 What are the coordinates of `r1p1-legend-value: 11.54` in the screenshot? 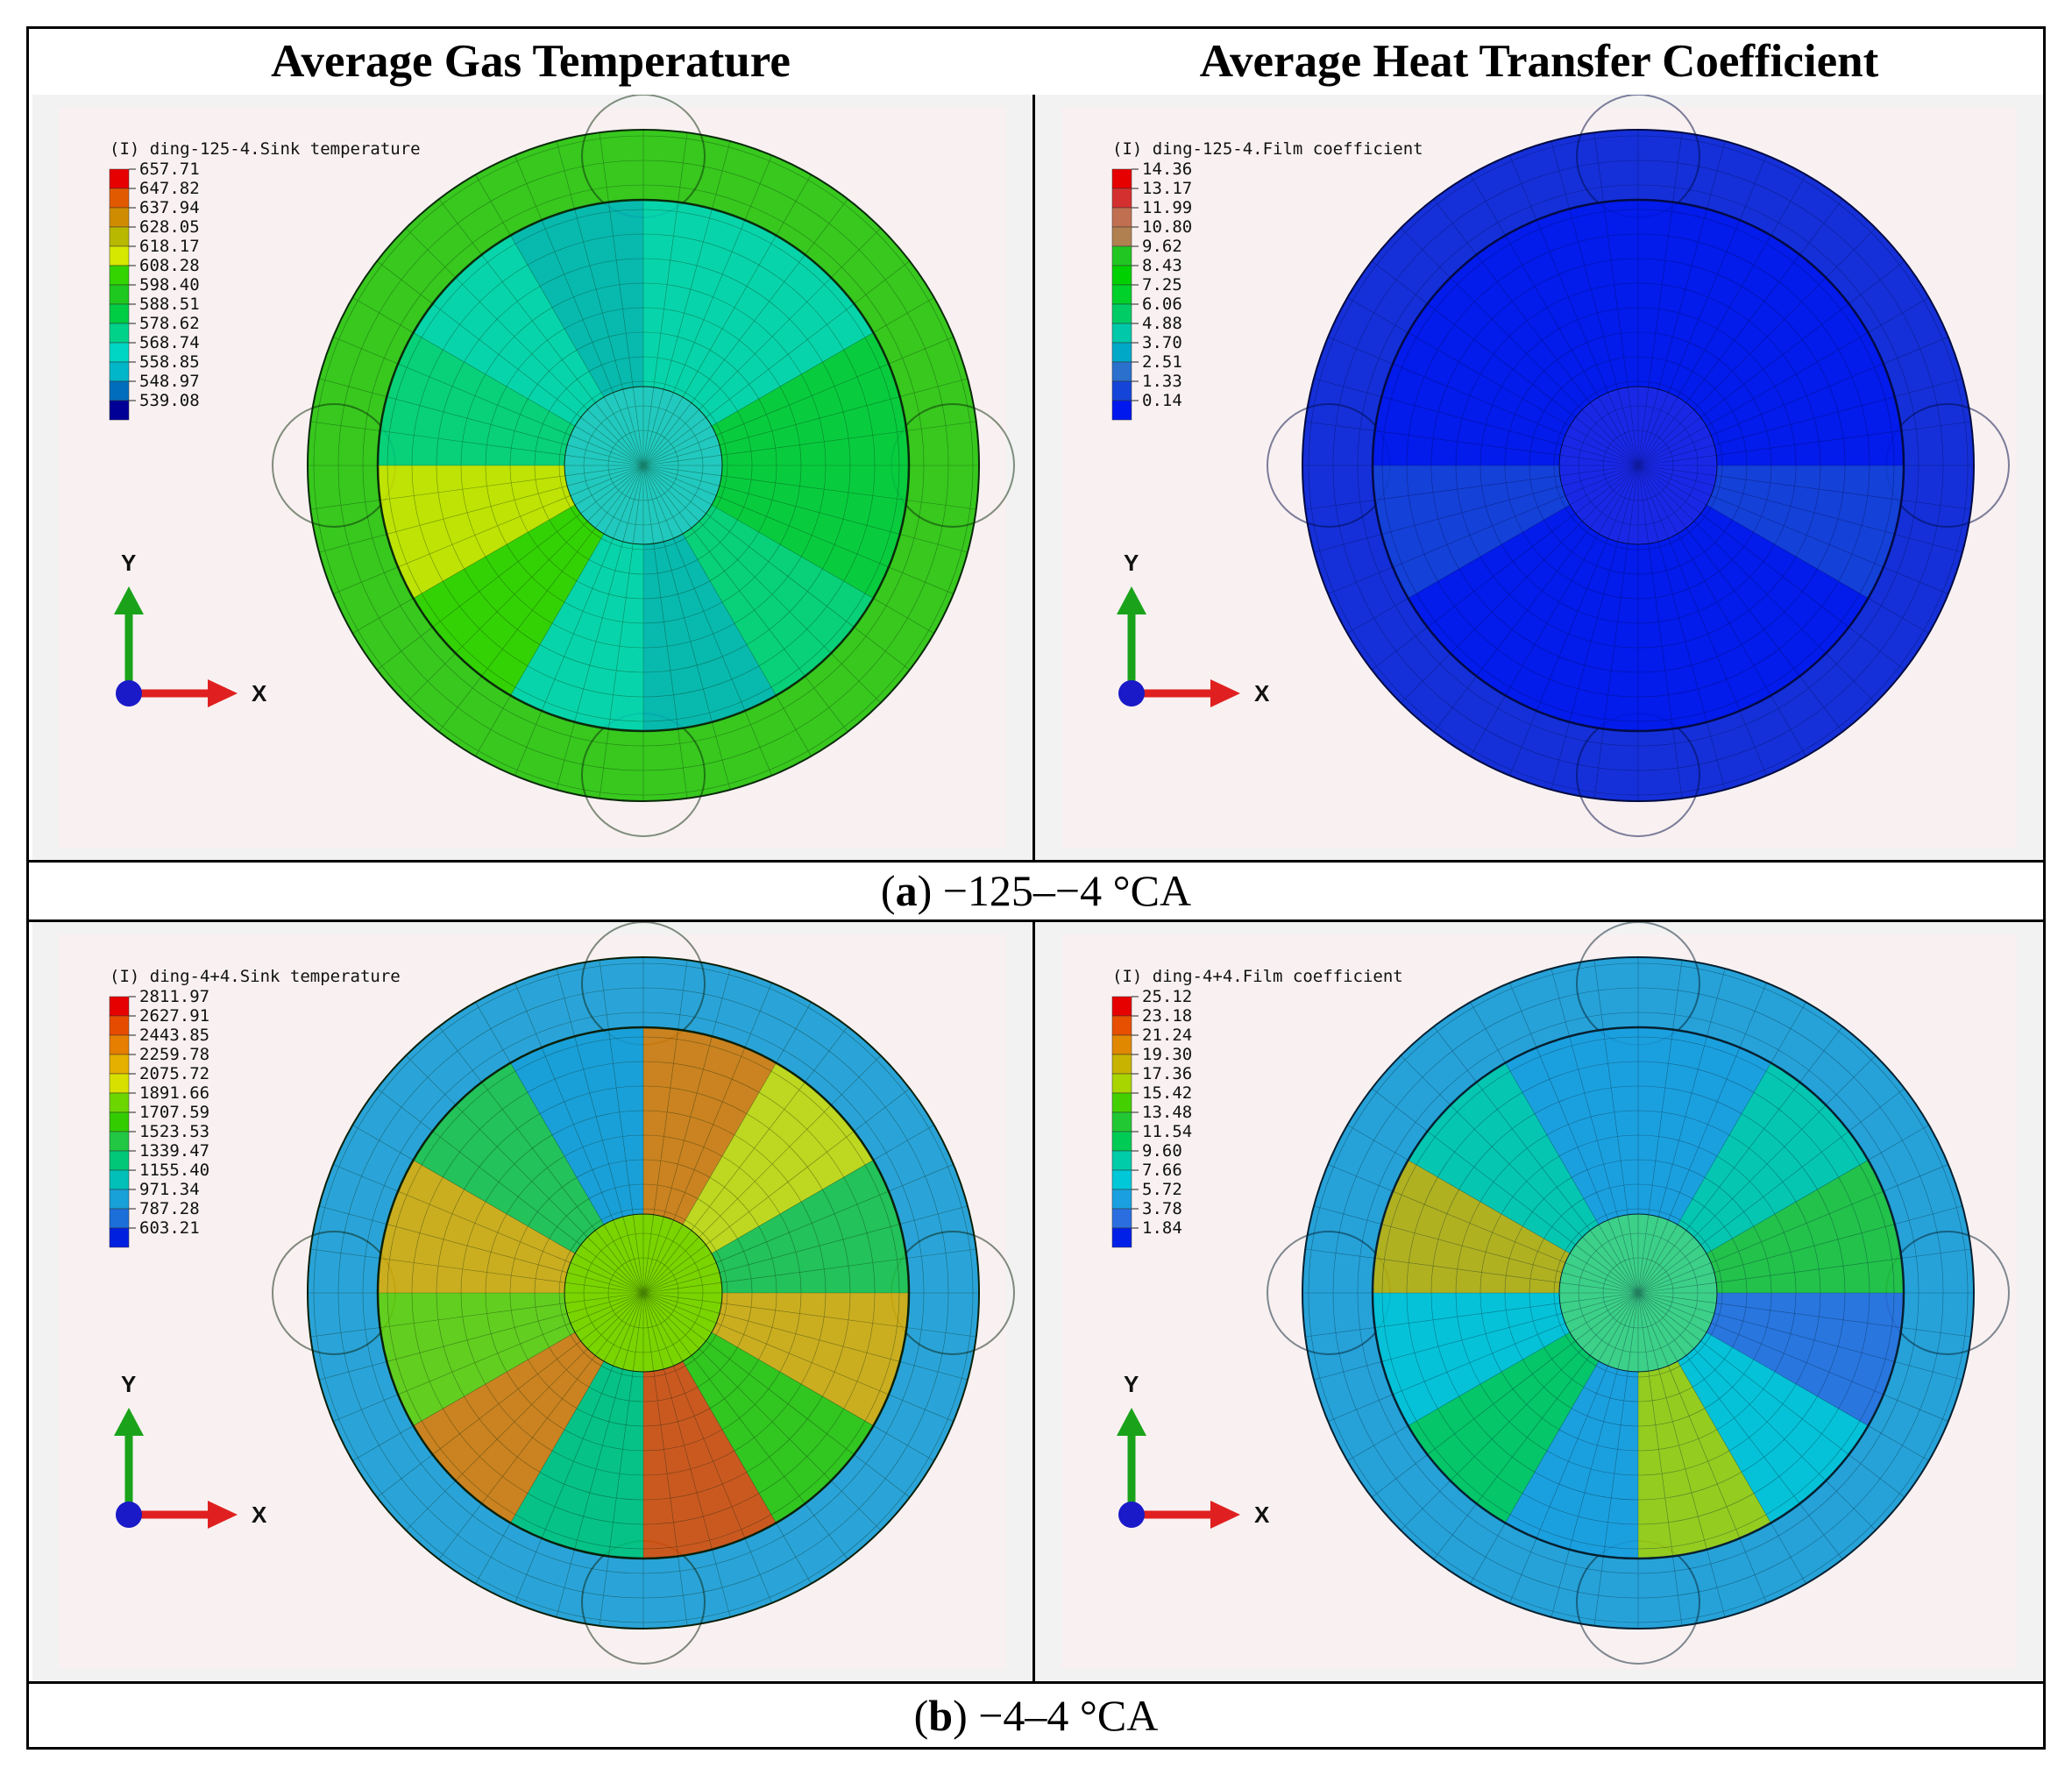 It's located at (1167, 1131).